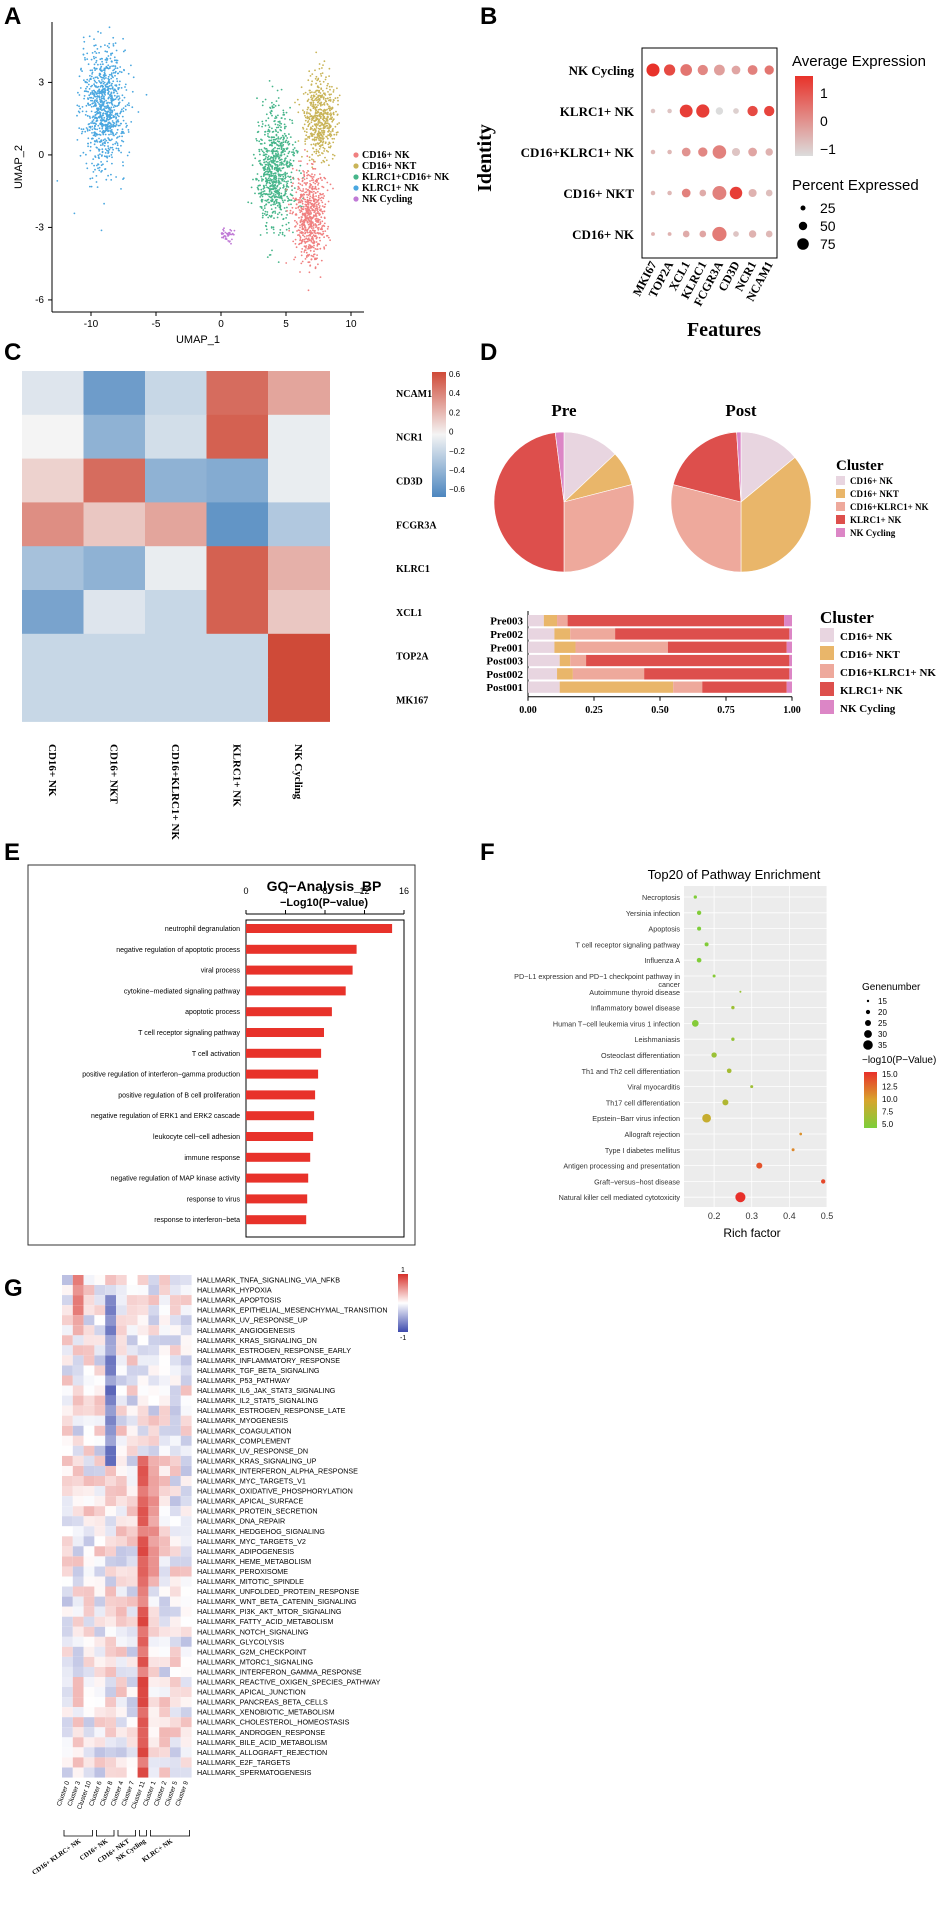 The height and width of the screenshot is (1907, 940). Describe the element at coordinates (269, 1611) in the screenshot. I see `hallmark-row-label: HALLMARK_PI3K_AKT_MTOR_SIGNALING` at that location.